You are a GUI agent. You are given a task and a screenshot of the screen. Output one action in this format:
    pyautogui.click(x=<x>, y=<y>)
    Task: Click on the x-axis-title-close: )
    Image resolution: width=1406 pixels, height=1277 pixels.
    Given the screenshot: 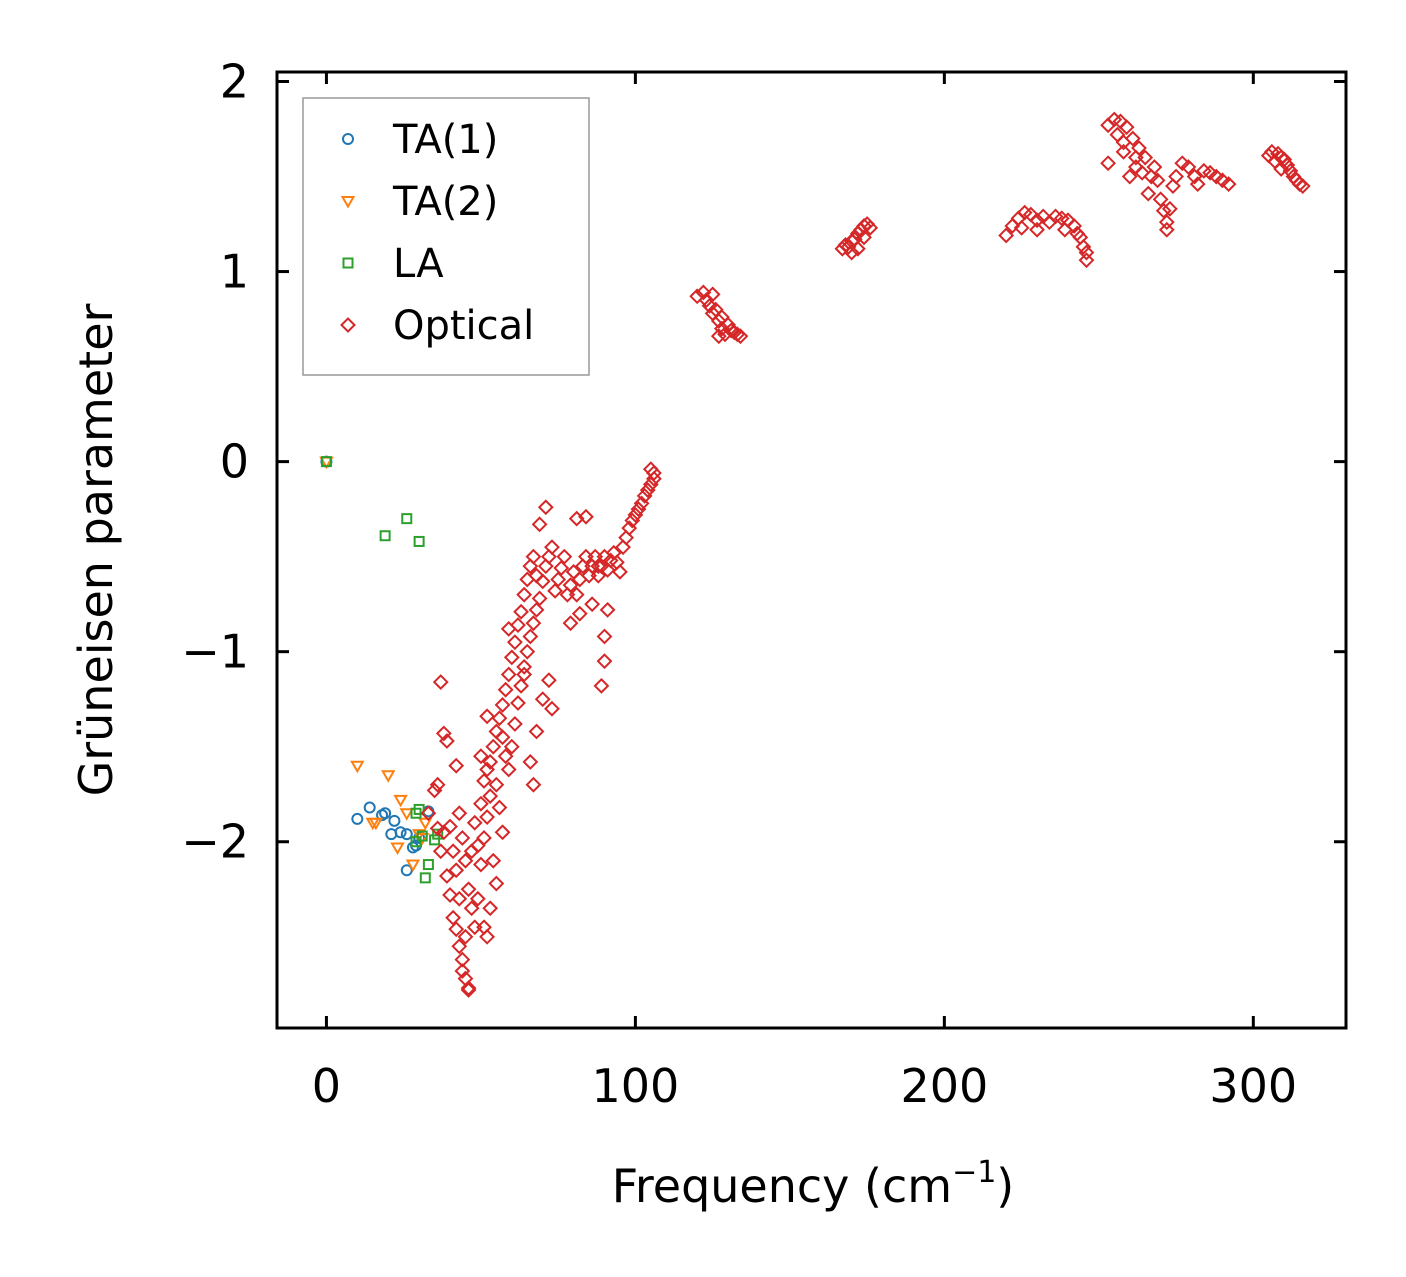 What is the action you would take?
    pyautogui.click(x=1005, y=1186)
    